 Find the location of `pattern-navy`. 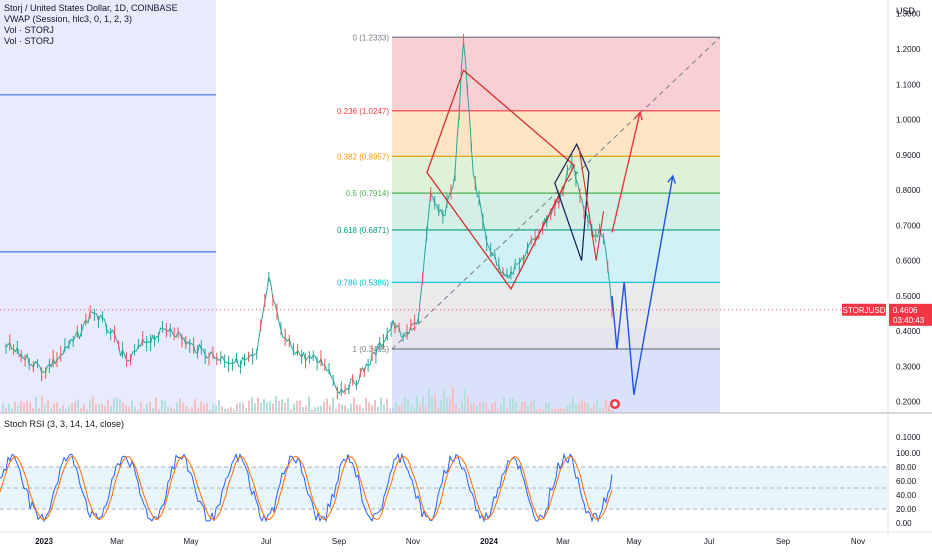

pattern-navy is located at coordinates (572, 201).